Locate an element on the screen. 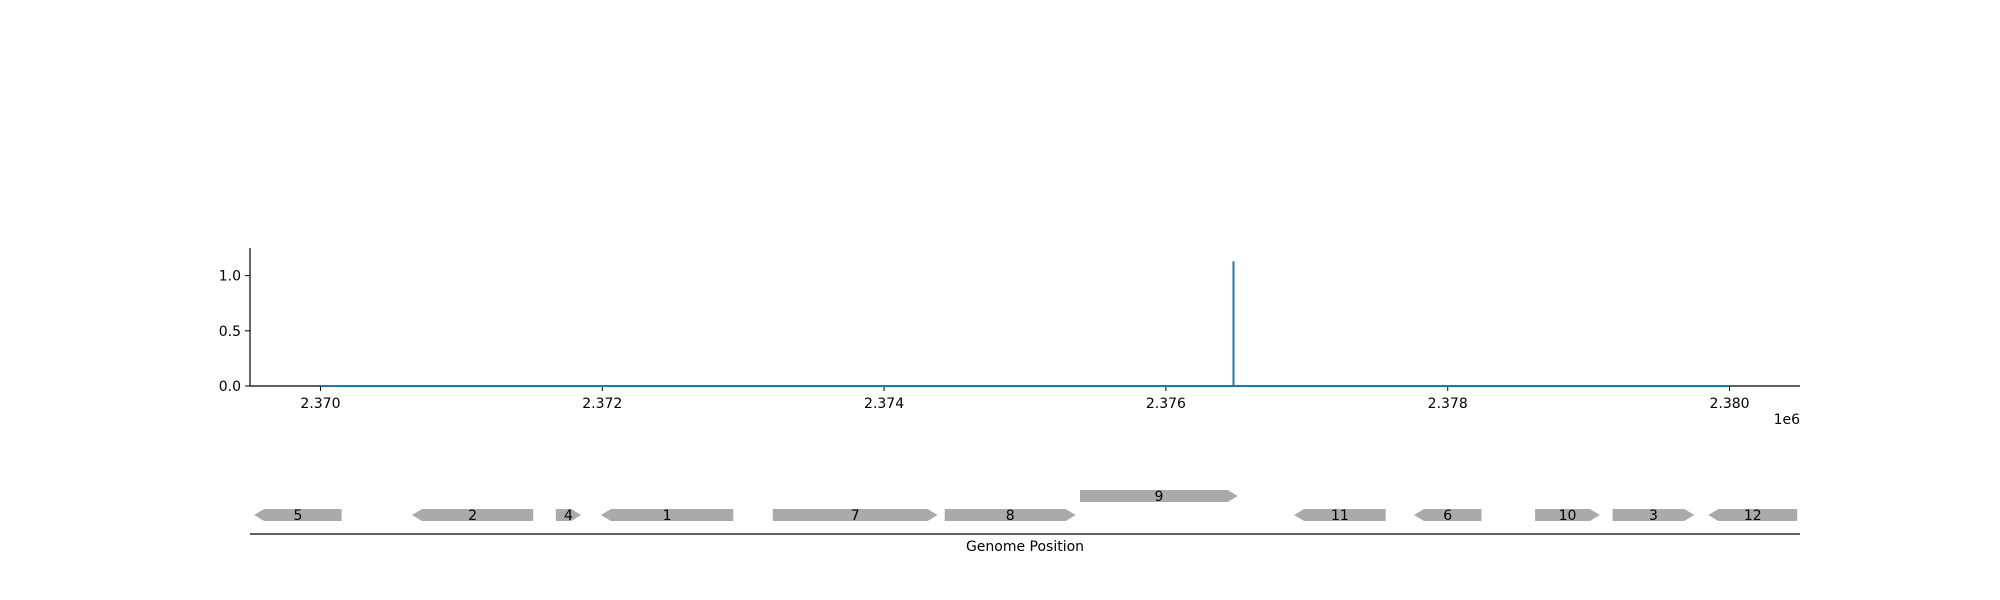  y-tick-label: 0.5 is located at coordinates (230, 332).